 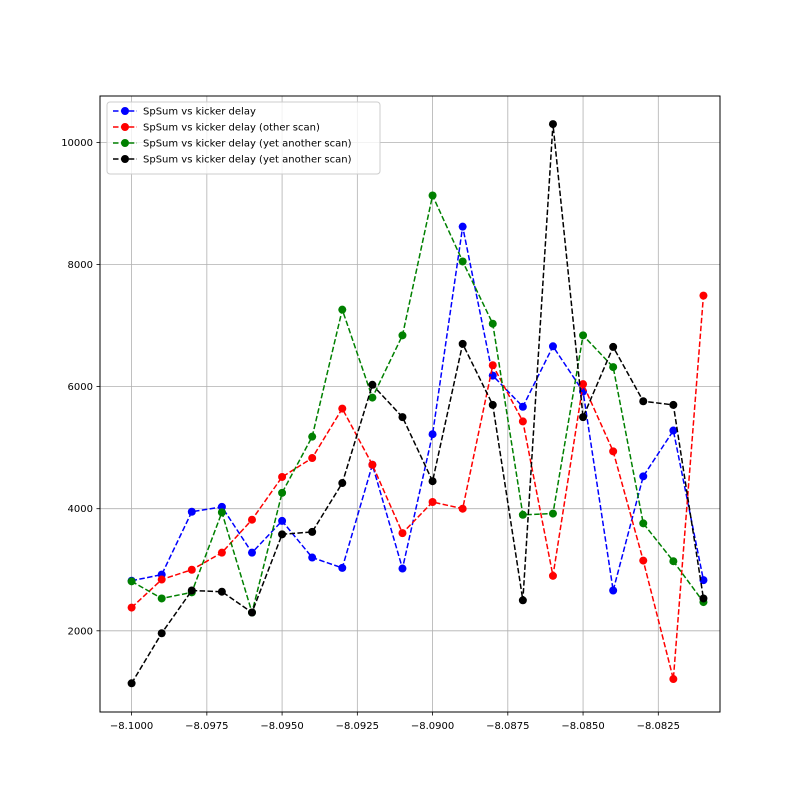 What do you see at coordinates (206, 726) in the screenshot?
I see `x-tick-label: −8.0975` at bounding box center [206, 726].